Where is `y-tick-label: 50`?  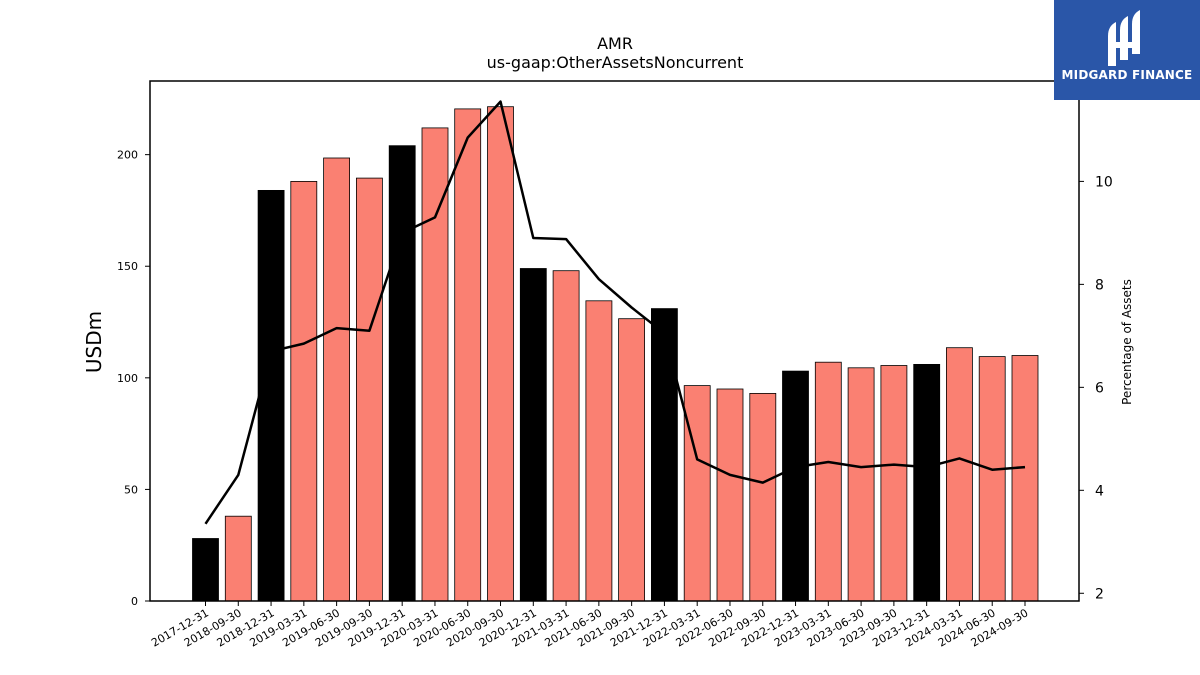
y-tick-label: 50 is located at coordinates (131, 489).